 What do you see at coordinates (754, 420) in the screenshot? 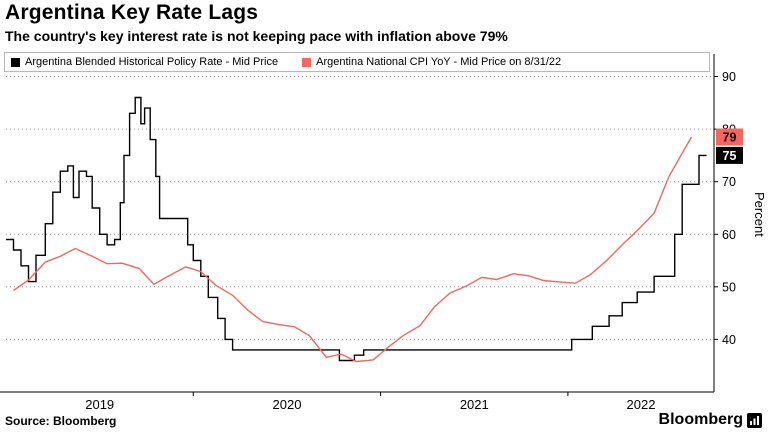
I see `bloomberg-terminal-icon` at bounding box center [754, 420].